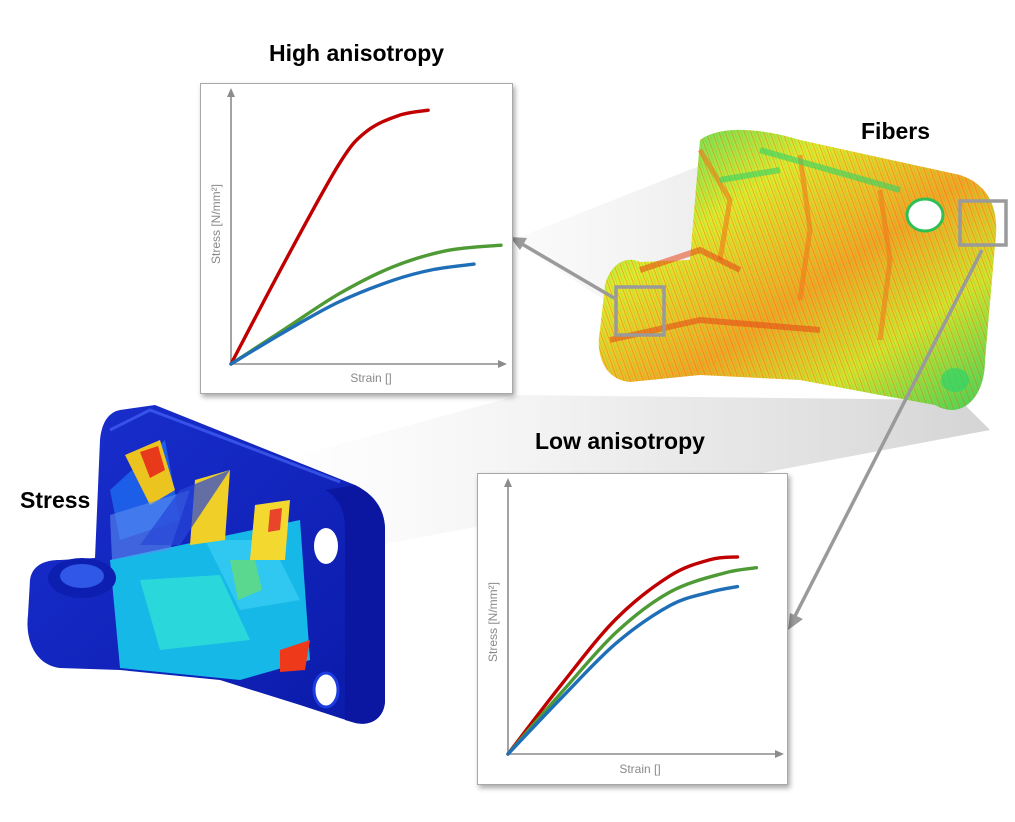 Image resolution: width=1015 pixels, height=822 pixels. Describe the element at coordinates (886, 439) in the screenshot. I see `arrow-to-low-chart` at that location.